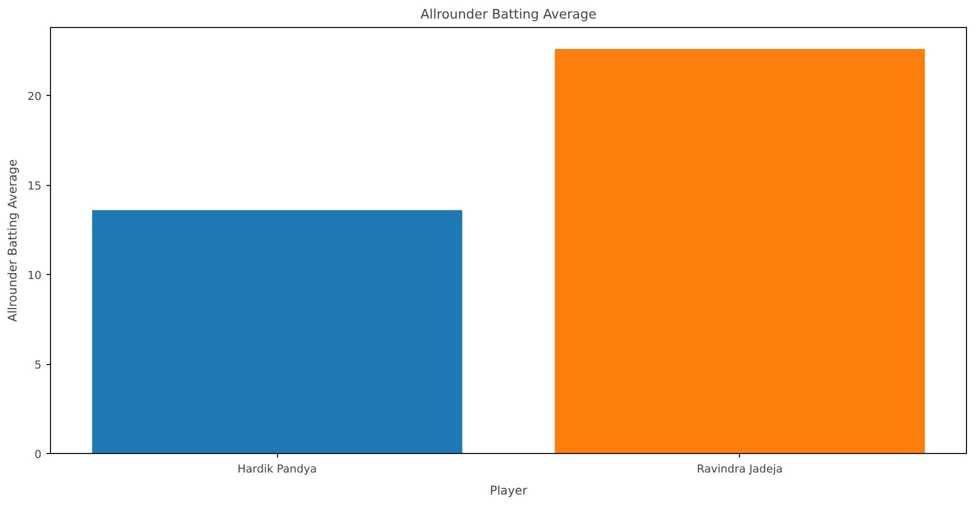  I want to click on chart-title: Allrounder Batting Average, so click(508, 15).